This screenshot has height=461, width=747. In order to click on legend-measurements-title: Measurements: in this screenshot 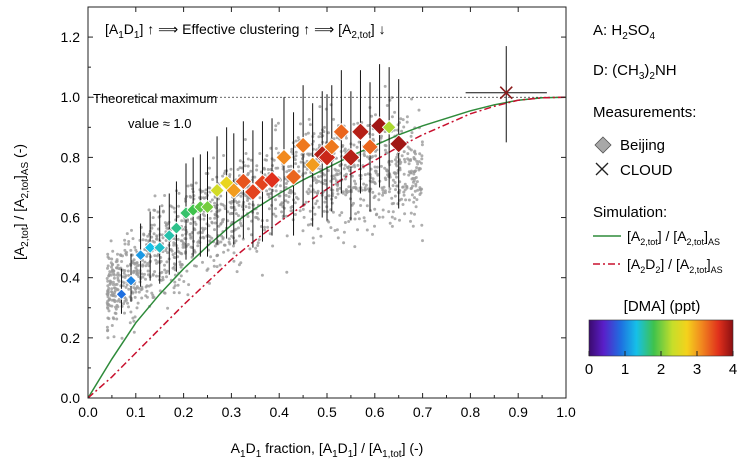, I will do `click(644, 112)`.